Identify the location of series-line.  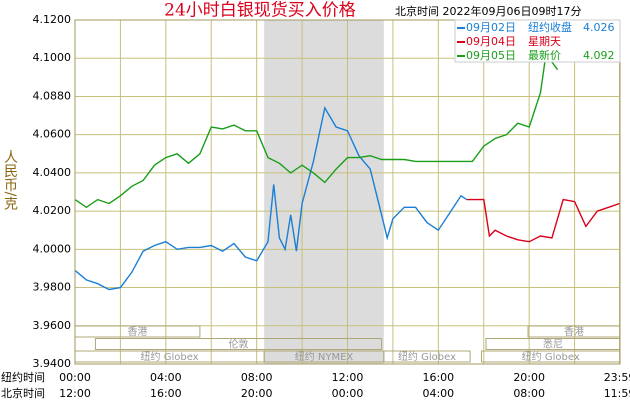
(543, 220).